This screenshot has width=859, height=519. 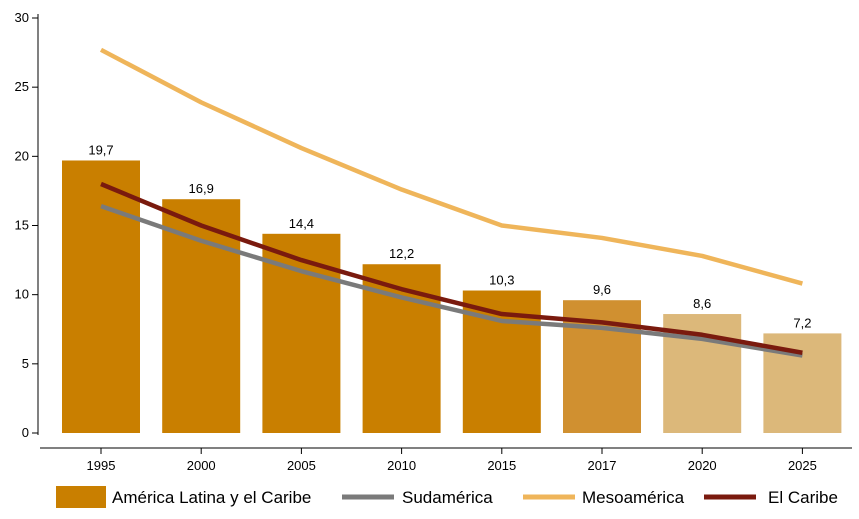 I want to click on x-tick-label: 2020, so click(x=702, y=465).